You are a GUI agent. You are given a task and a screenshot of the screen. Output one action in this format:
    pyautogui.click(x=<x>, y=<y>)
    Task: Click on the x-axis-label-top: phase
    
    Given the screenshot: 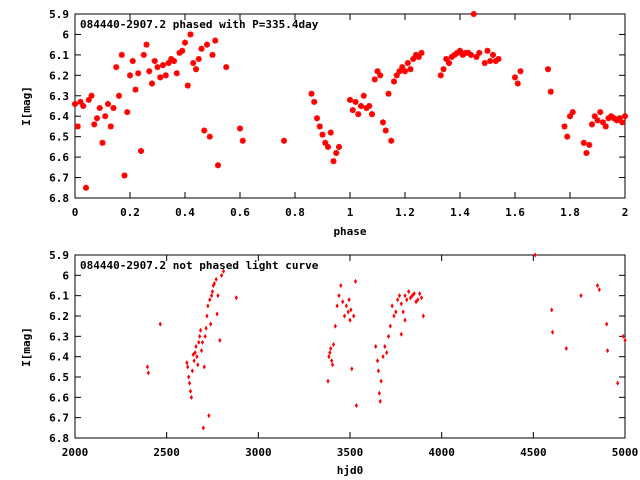 What is the action you would take?
    pyautogui.click(x=349, y=231)
    